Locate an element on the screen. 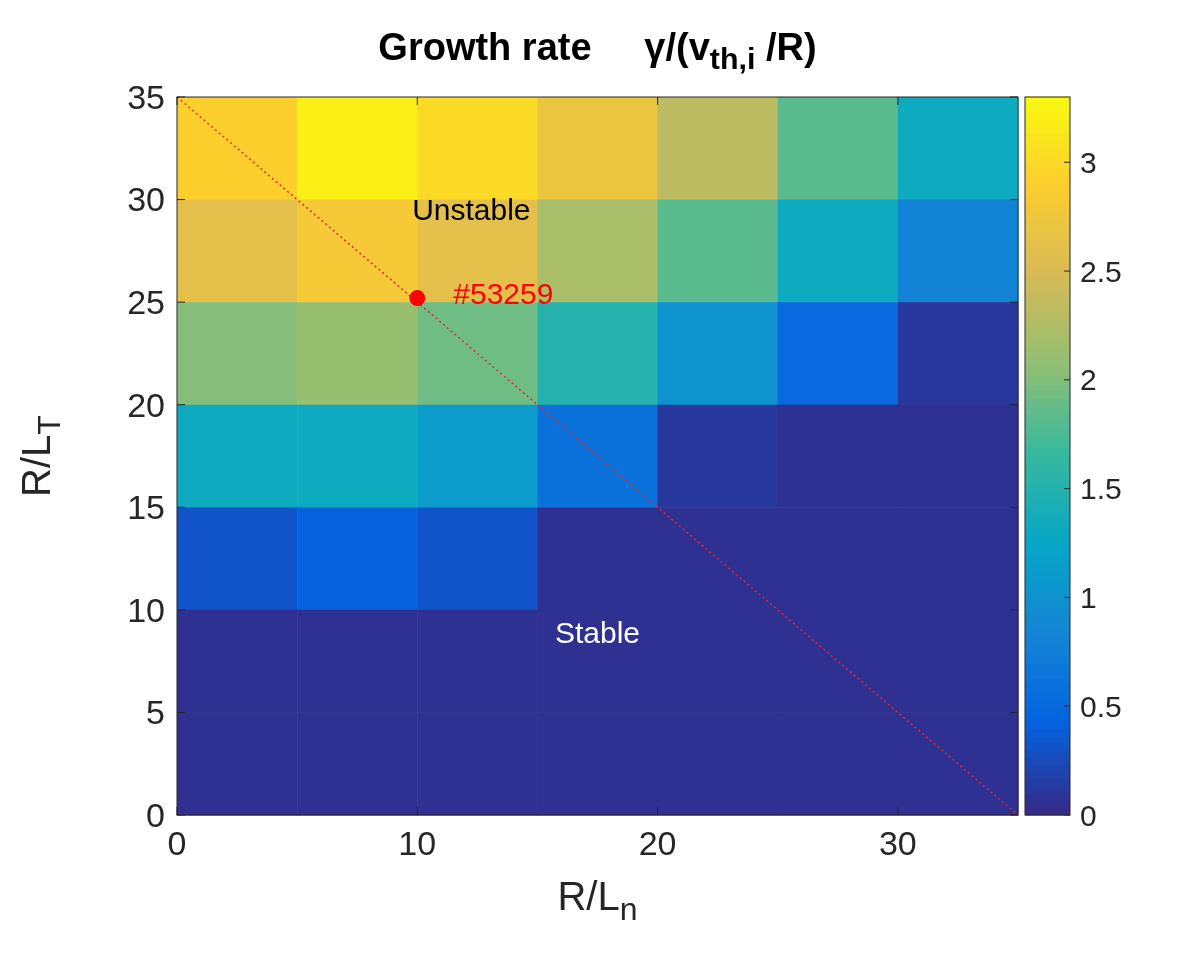  annotation: Stable is located at coordinates (597, 633).